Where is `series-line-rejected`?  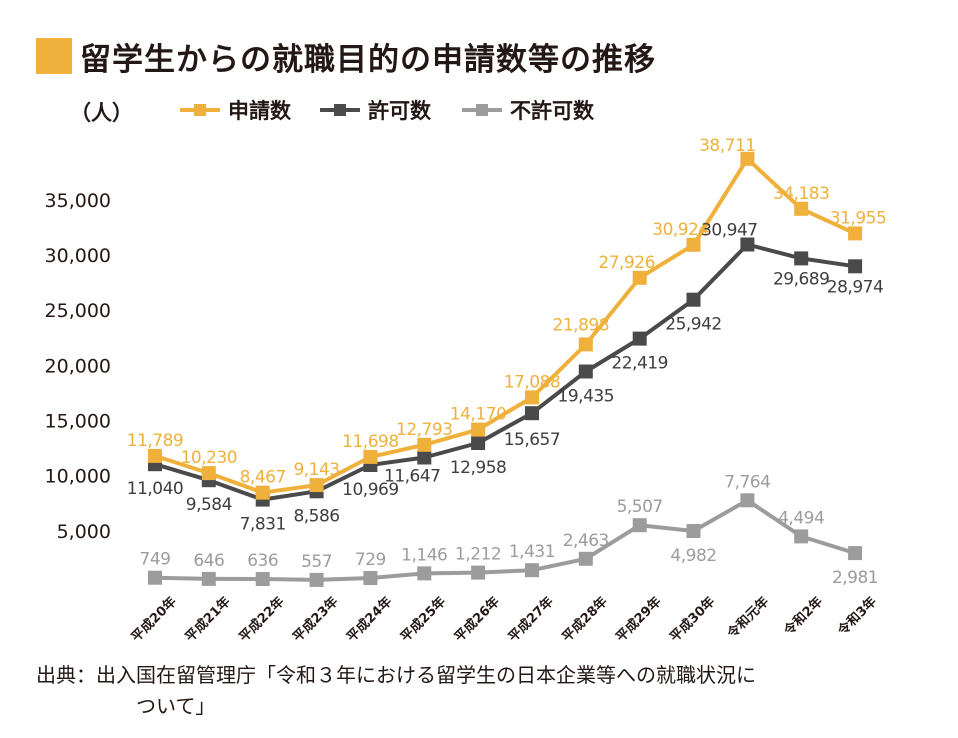
series-line-rejected is located at coordinates (505, 540).